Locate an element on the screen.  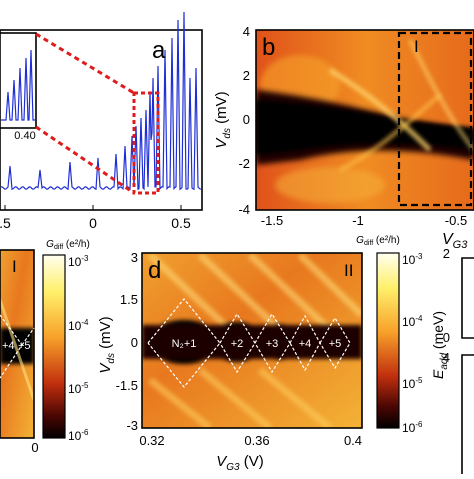
panel-b-region-box is located at coordinates (435, 119).